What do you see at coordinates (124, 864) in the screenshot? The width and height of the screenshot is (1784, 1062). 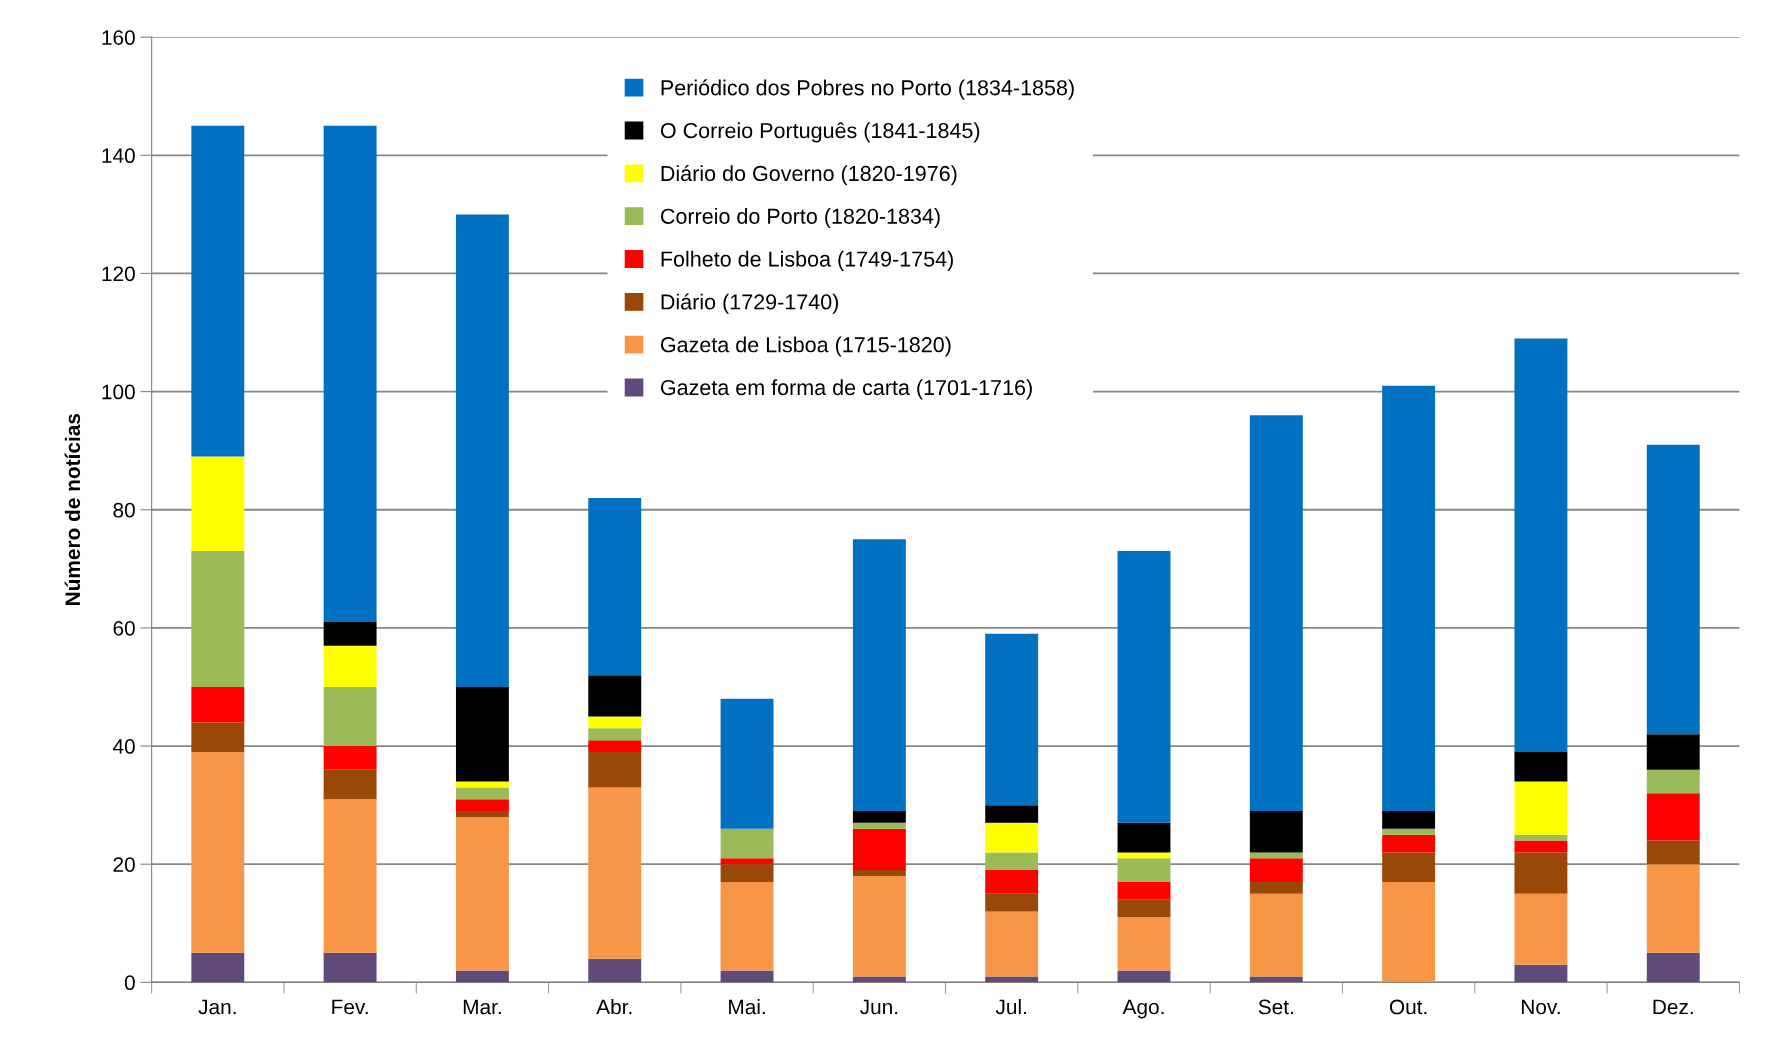 I see `y-tick-label: 20` at bounding box center [124, 864].